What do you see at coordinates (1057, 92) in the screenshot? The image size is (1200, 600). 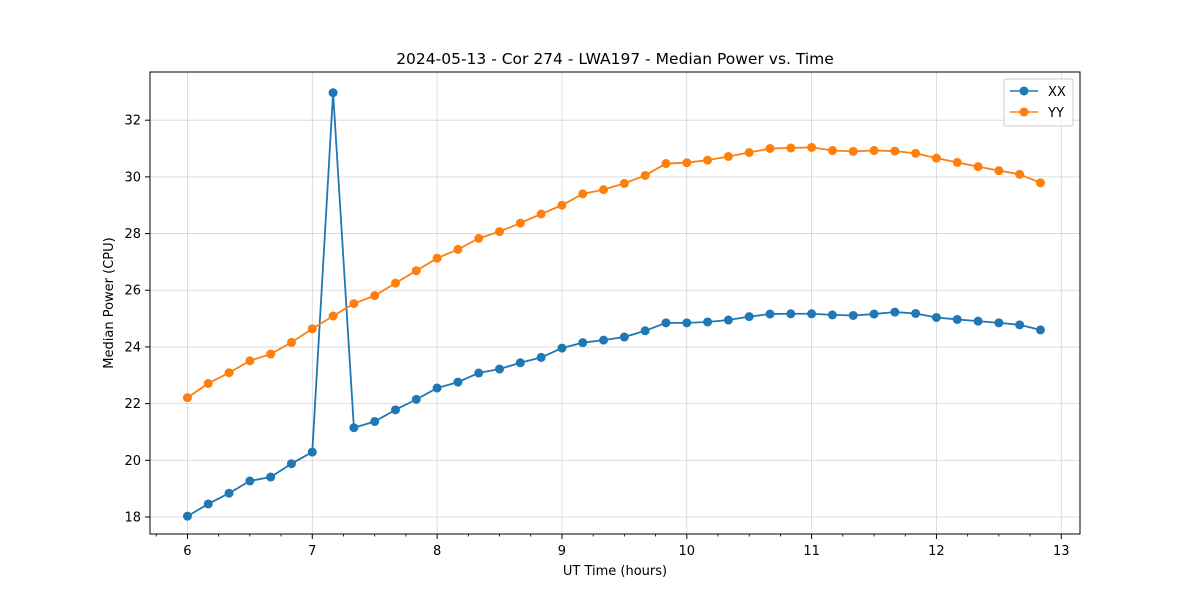 I see `legend-label-xx: XX` at bounding box center [1057, 92].